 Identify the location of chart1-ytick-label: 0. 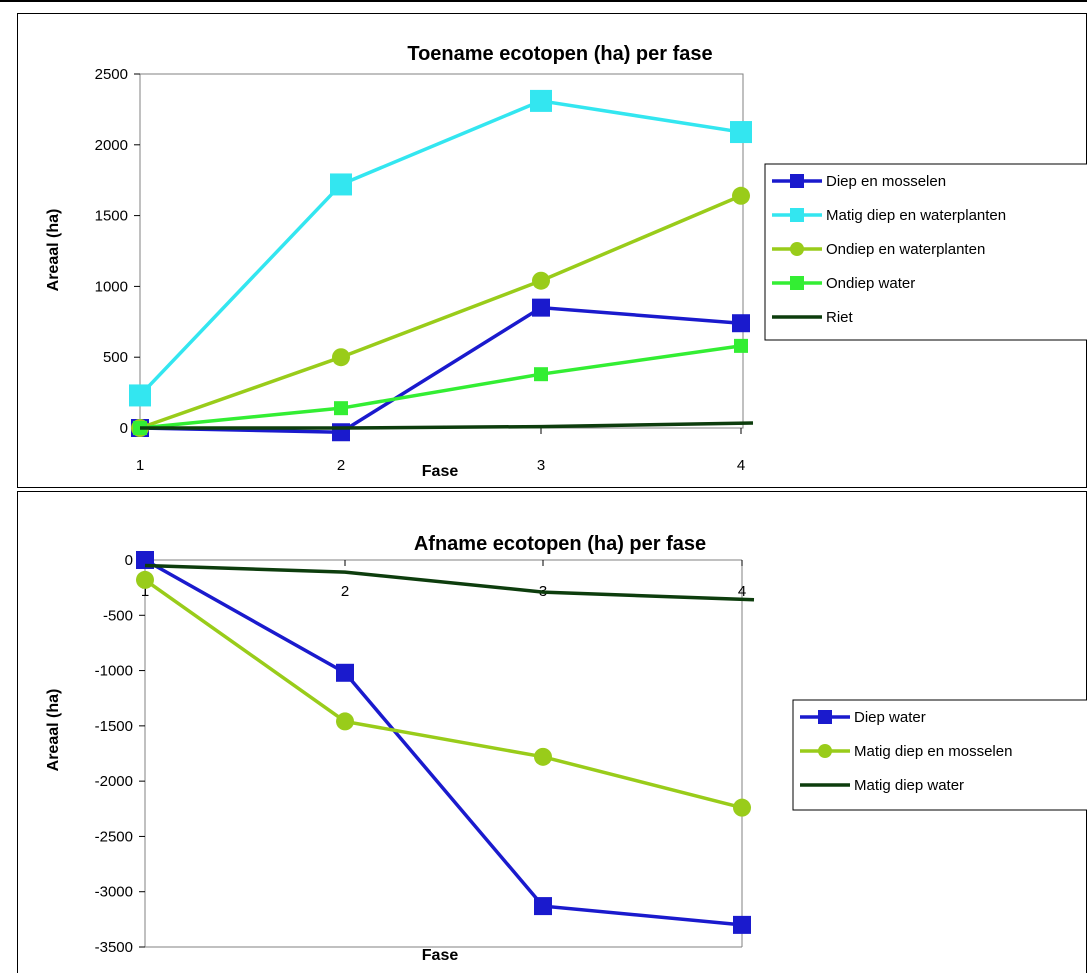
(124, 428).